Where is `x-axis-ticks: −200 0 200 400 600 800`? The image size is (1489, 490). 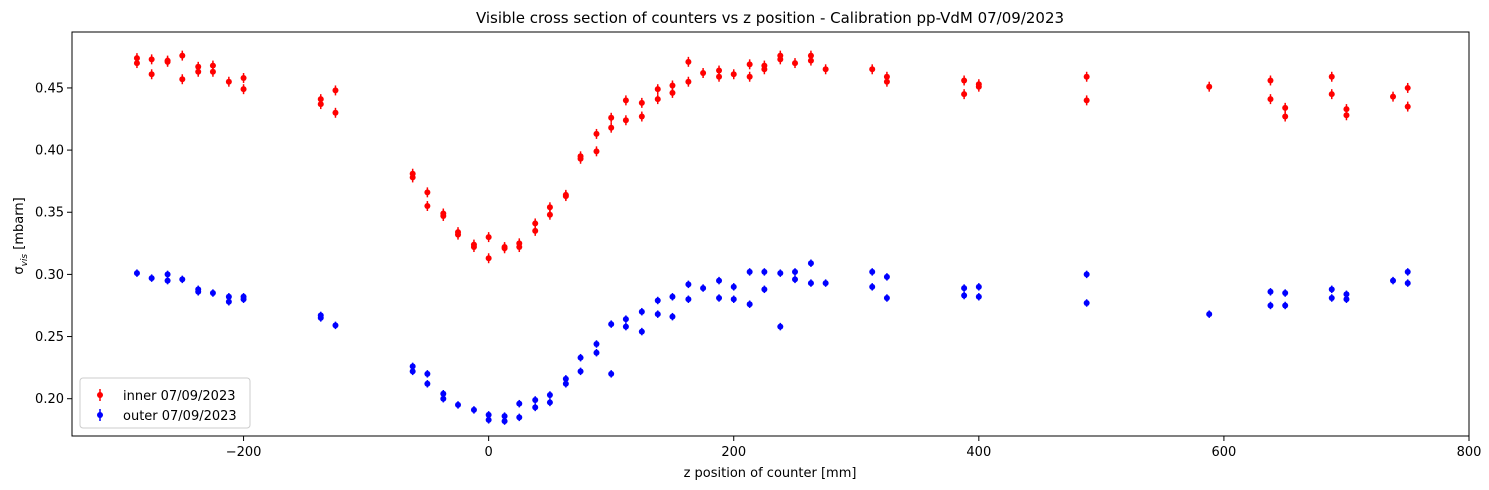
x-axis-ticks: −200 0 200 400 600 800 is located at coordinates (853, 448).